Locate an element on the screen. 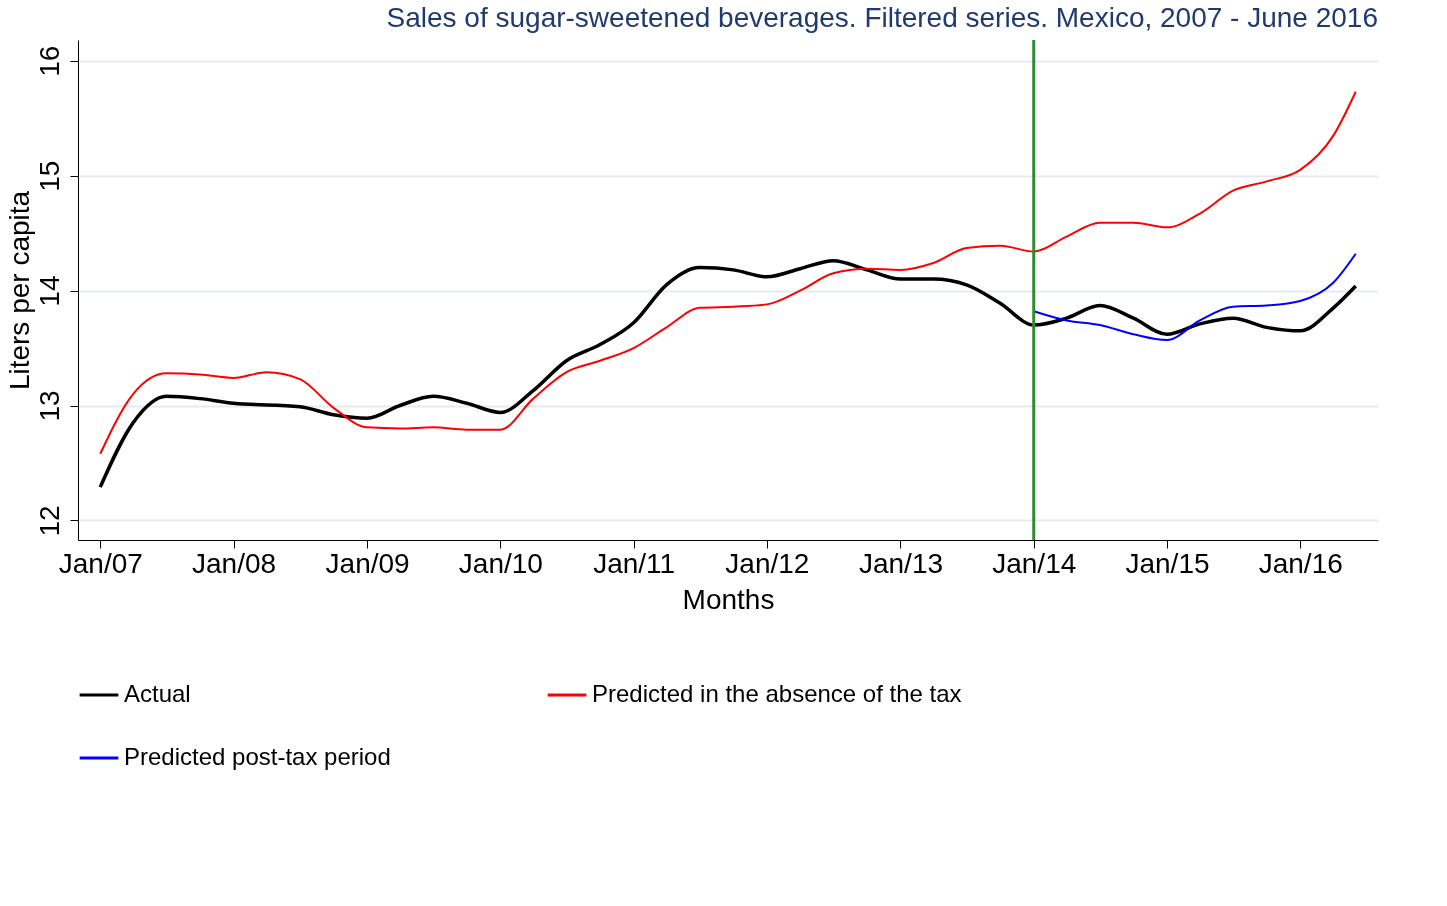 This screenshot has height=906, width=1447. y-axis-title: Liters per capita is located at coordinates (19, 290).